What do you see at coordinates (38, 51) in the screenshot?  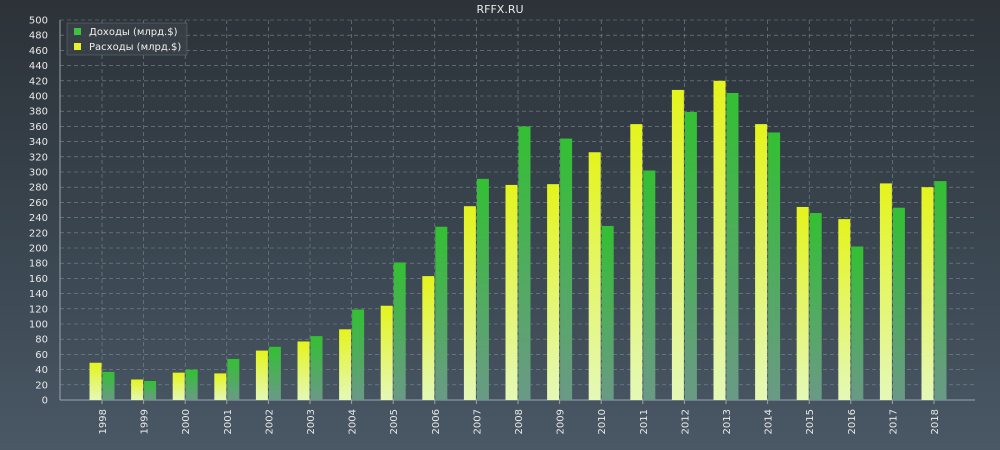 I see `y-tick-label: 460` at bounding box center [38, 51].